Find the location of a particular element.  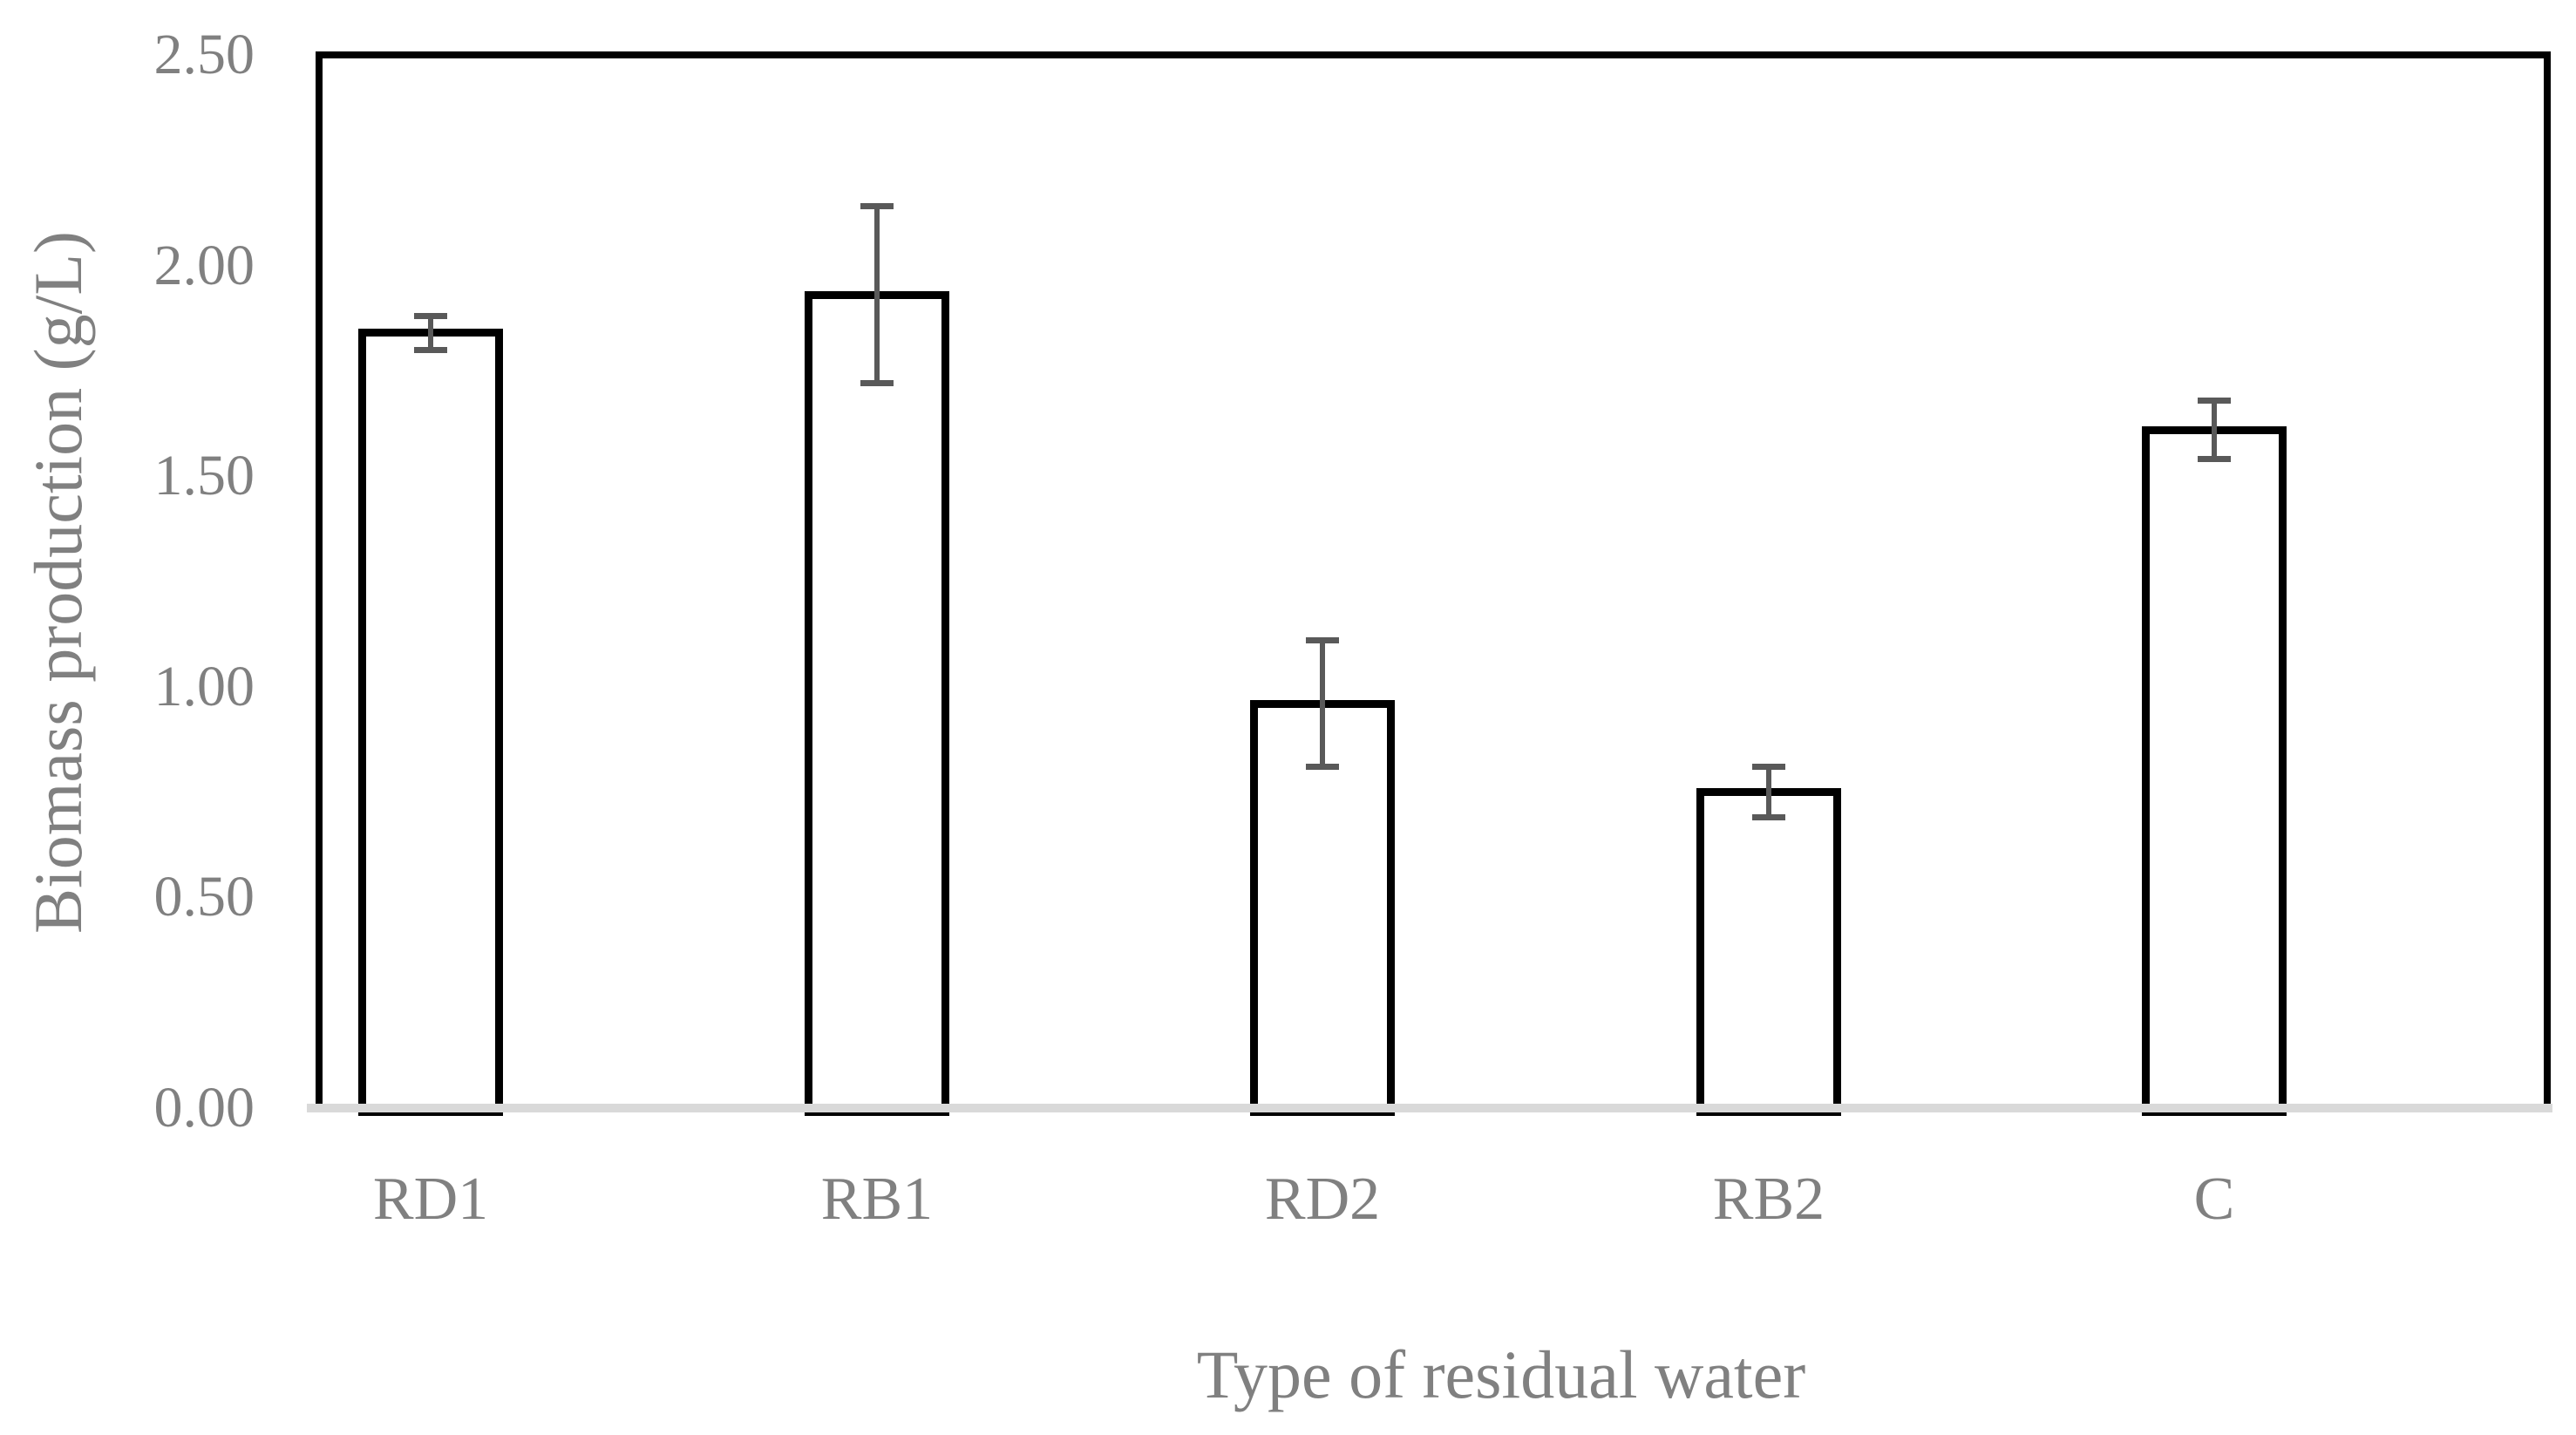

bar-RD1 is located at coordinates (431, 722).